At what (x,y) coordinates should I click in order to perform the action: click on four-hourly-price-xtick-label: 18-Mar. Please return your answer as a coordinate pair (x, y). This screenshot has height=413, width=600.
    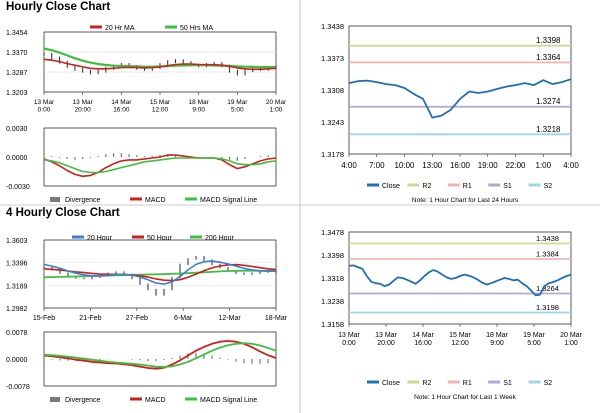
    Looking at the image, I should click on (276, 318).